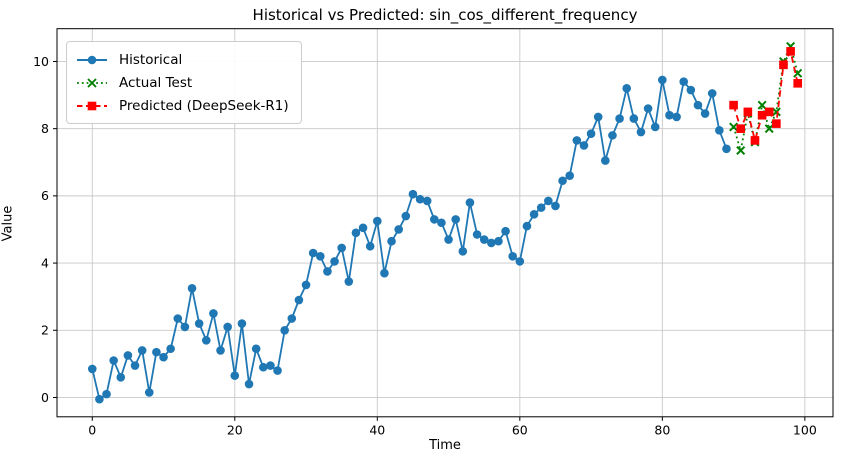 The height and width of the screenshot is (470, 841). I want to click on actual-test-line-swatch-icon, so click(92, 82).